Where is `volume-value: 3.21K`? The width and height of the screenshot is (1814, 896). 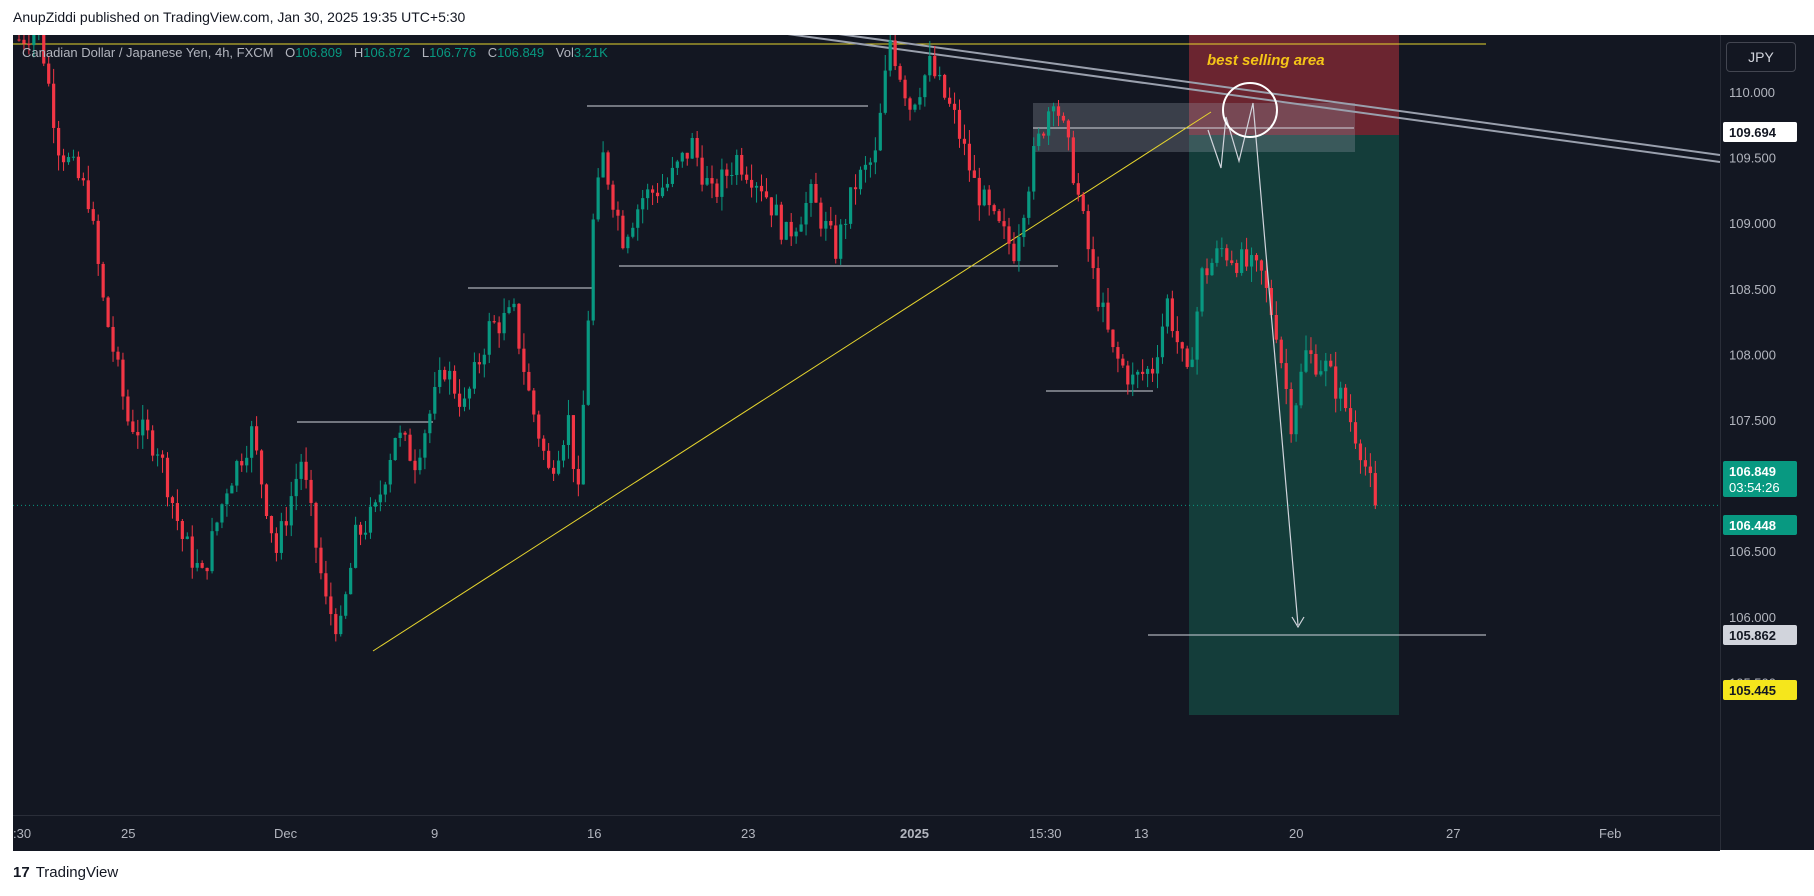 volume-value: 3.21K is located at coordinates (590, 52).